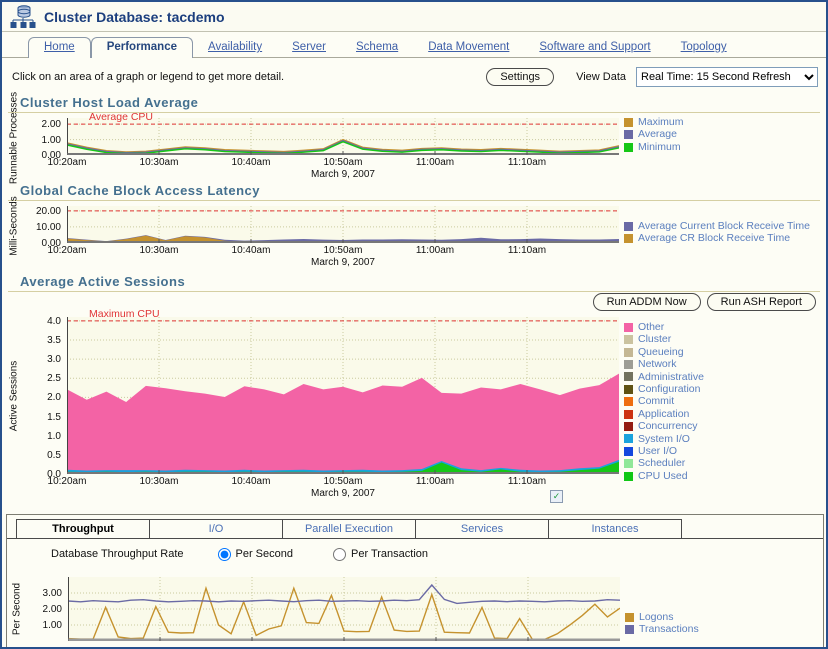 Image resolution: width=828 pixels, height=649 pixels. I want to click on legend-item-transactions: Transactions, so click(725, 629).